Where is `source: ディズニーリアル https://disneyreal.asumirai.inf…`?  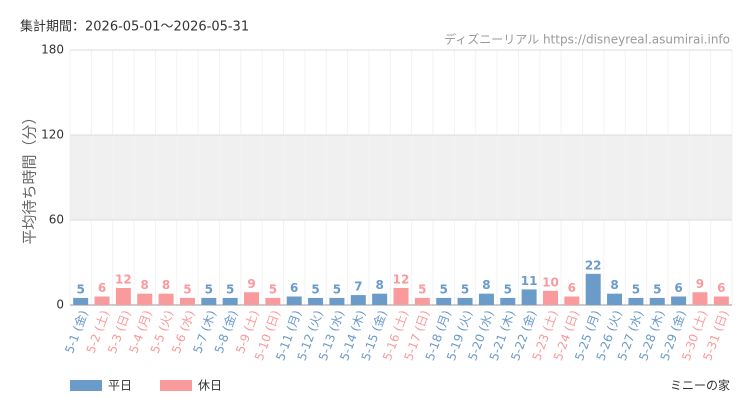
source: ディズニーリアル https://disneyreal.asumirai.inf… is located at coordinates (587, 39).